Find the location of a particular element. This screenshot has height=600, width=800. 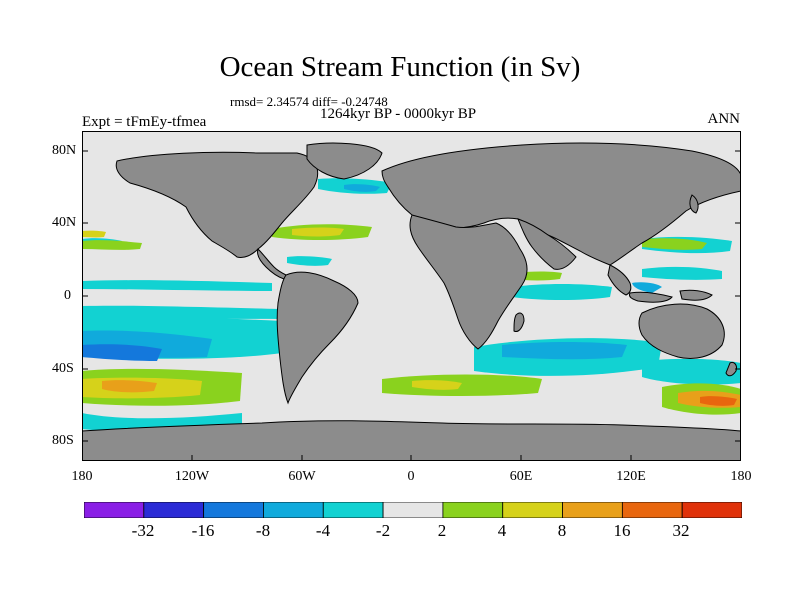

stats-subtitle: rmsd= 2.34574 diff= -0.24748 is located at coordinates (309, 101).